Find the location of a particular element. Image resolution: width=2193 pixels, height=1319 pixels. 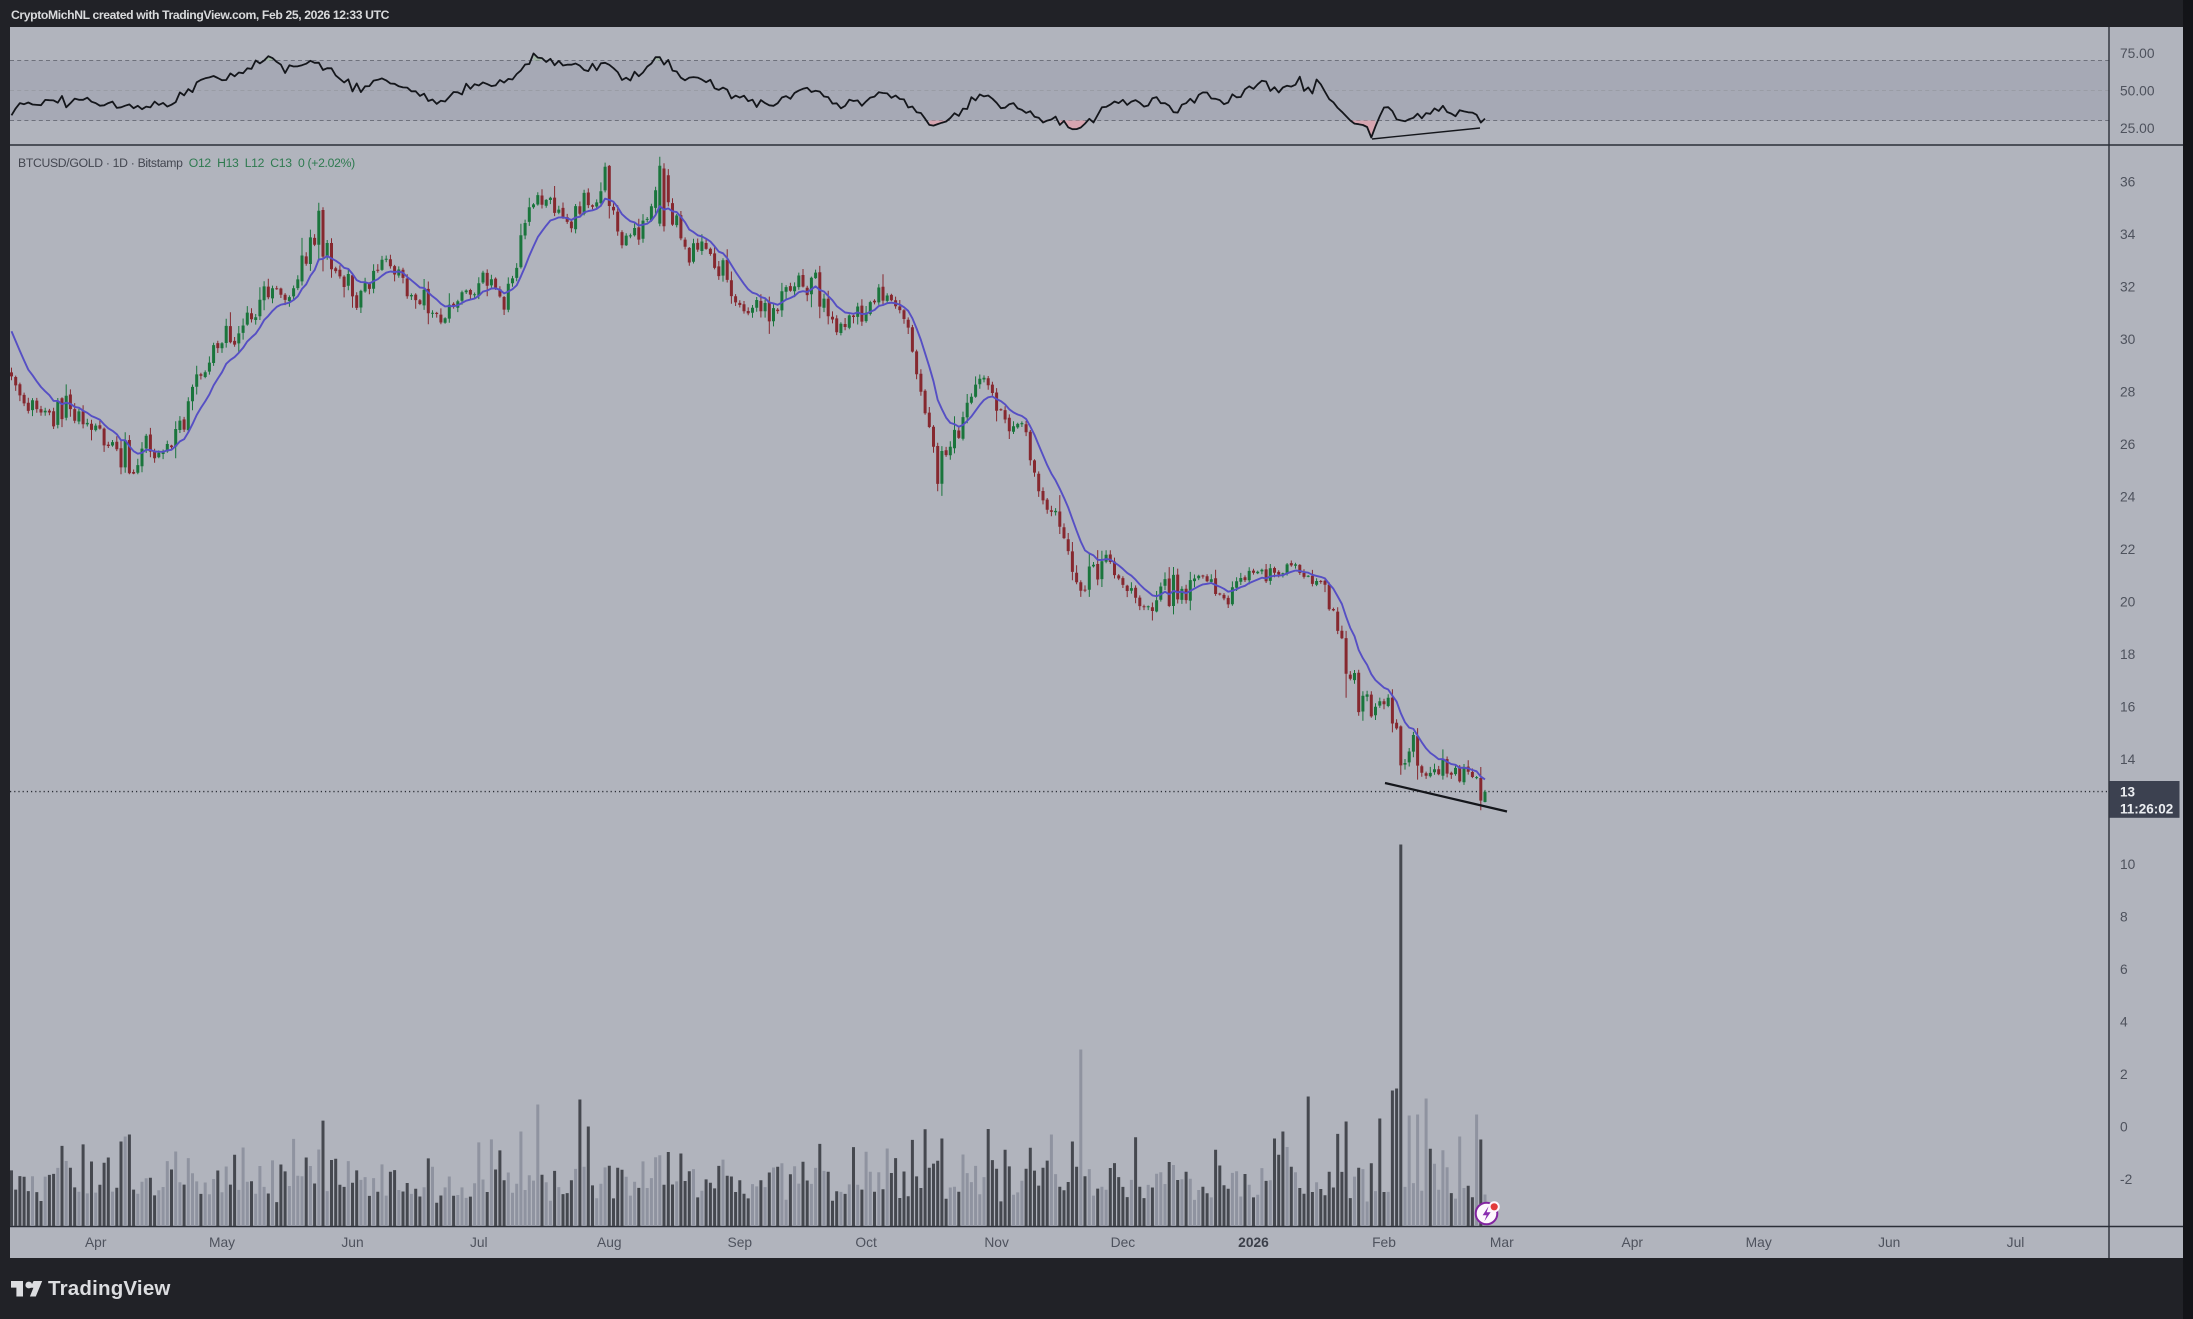

svg-text: 32 is located at coordinates (2127, 287).